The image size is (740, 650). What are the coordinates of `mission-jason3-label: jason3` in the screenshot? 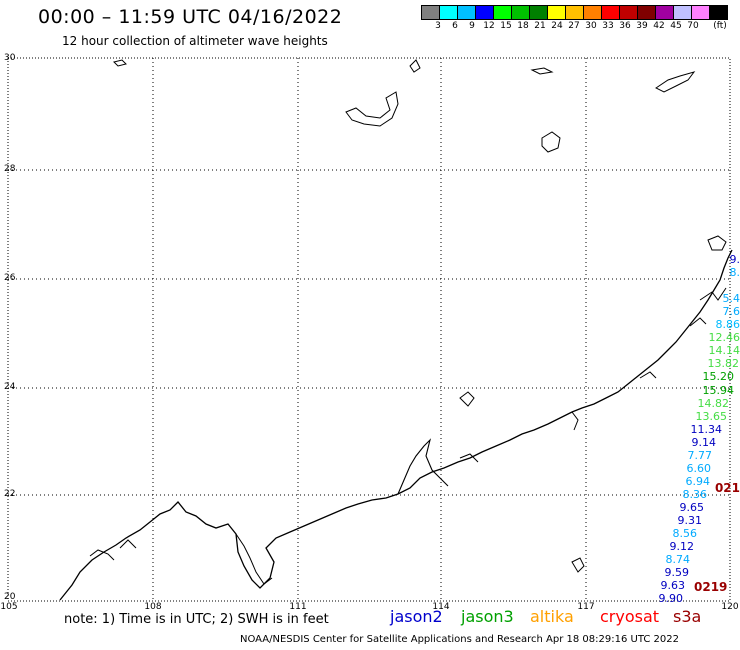 It's located at (487, 616).